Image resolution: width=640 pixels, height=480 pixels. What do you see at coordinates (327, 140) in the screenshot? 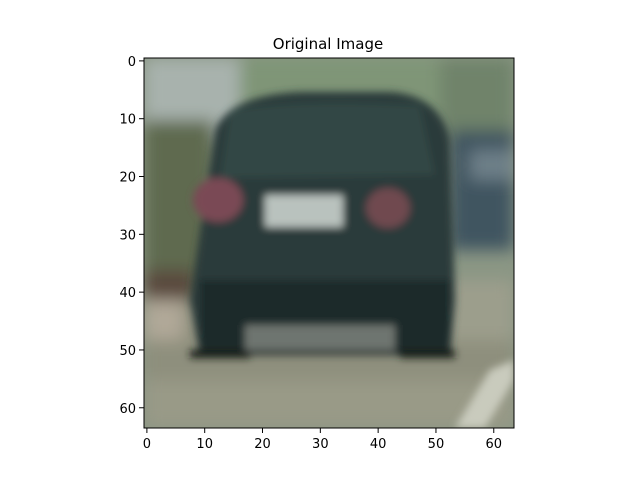
I see `car-rear-window` at bounding box center [327, 140].